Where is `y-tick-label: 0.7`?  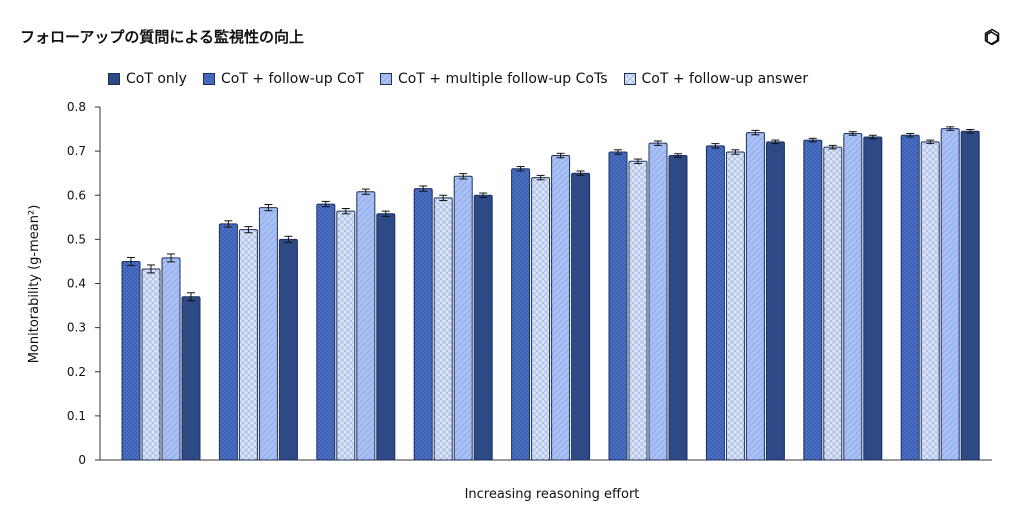
y-tick-label: 0.7 is located at coordinates (76, 151).